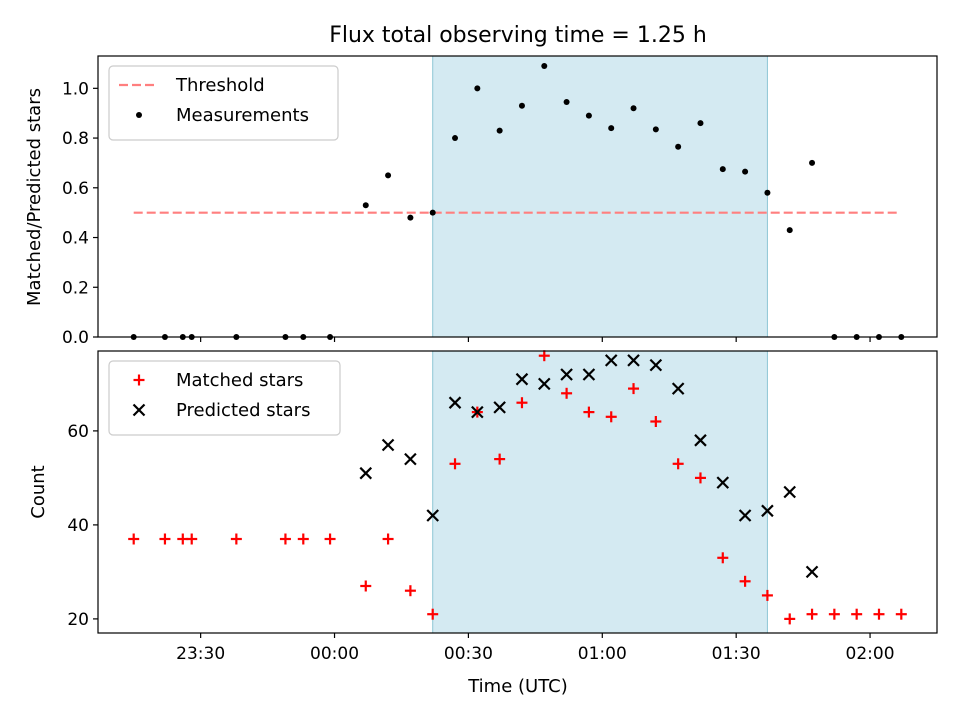 The width and height of the screenshot is (960, 720). Describe the element at coordinates (75, 139) in the screenshot. I see `y-tick-label-4: 0.8` at that location.